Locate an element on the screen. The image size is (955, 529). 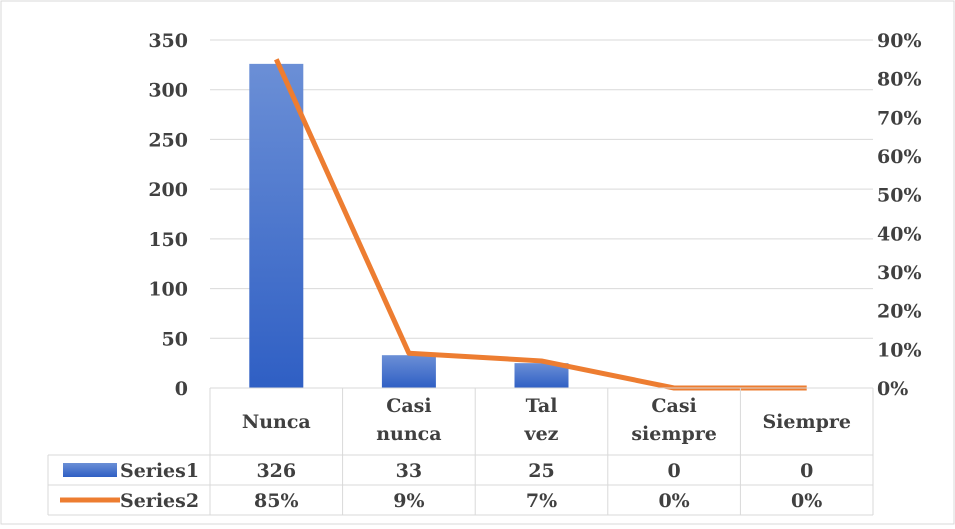
y-left-tick-label: 50 is located at coordinates (175, 339).